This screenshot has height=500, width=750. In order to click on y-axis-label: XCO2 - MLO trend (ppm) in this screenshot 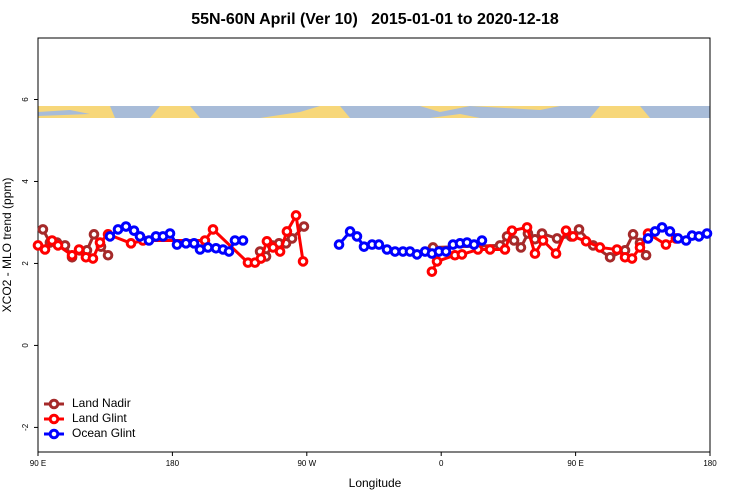, I will do `click(7, 245)`.